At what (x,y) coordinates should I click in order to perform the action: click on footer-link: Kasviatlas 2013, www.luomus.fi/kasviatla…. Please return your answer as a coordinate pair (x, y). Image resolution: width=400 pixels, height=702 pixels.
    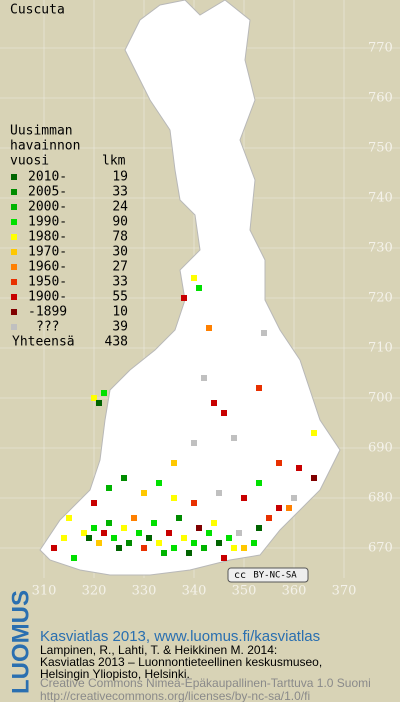
    Looking at the image, I should click on (180, 636).